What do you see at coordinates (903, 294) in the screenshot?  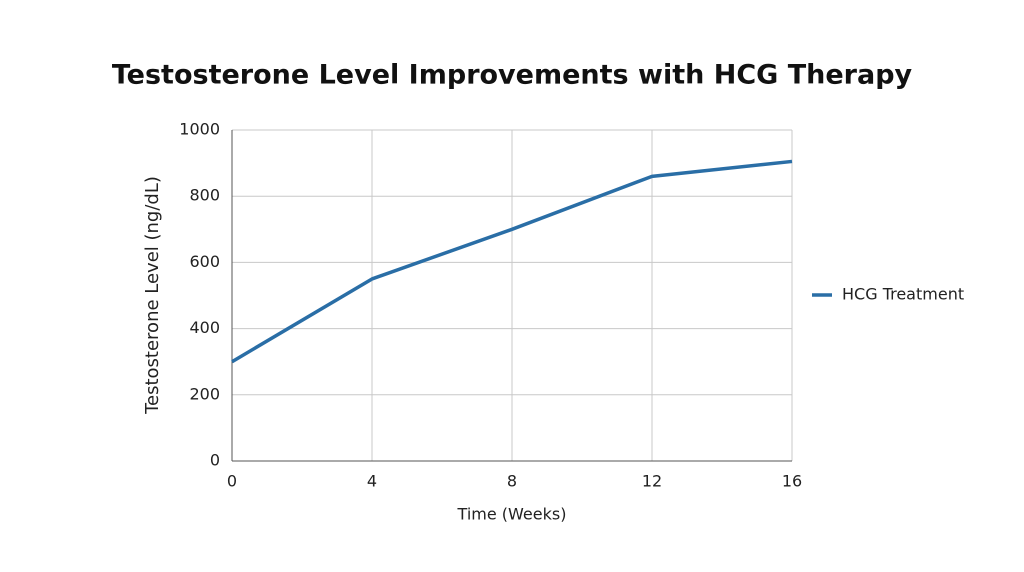 I see `legend-label: HCG Treatment` at bounding box center [903, 294].